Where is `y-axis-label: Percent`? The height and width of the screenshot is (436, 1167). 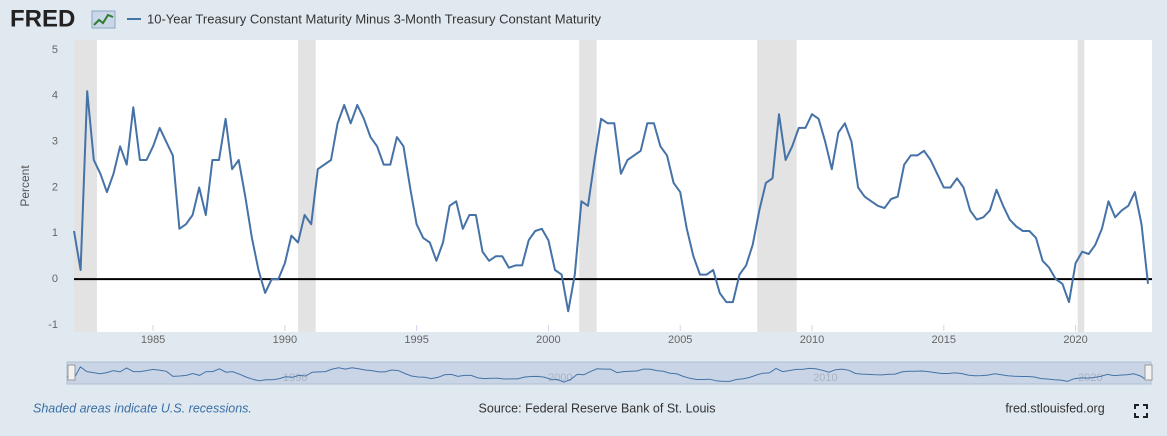 y-axis-label: Percent is located at coordinates (25, 186).